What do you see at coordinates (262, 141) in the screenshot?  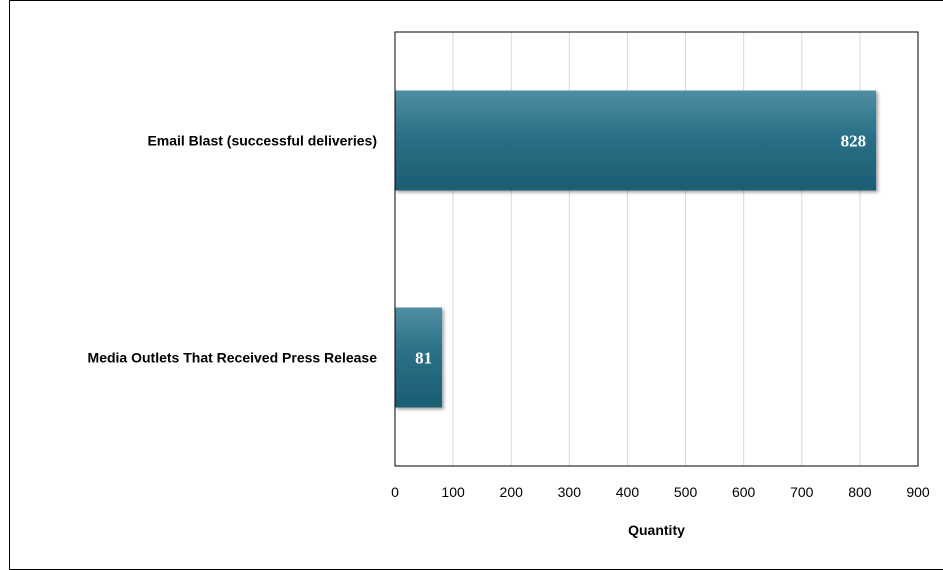 I see `category-label: Email Blast (successful deliveries)` at bounding box center [262, 141].